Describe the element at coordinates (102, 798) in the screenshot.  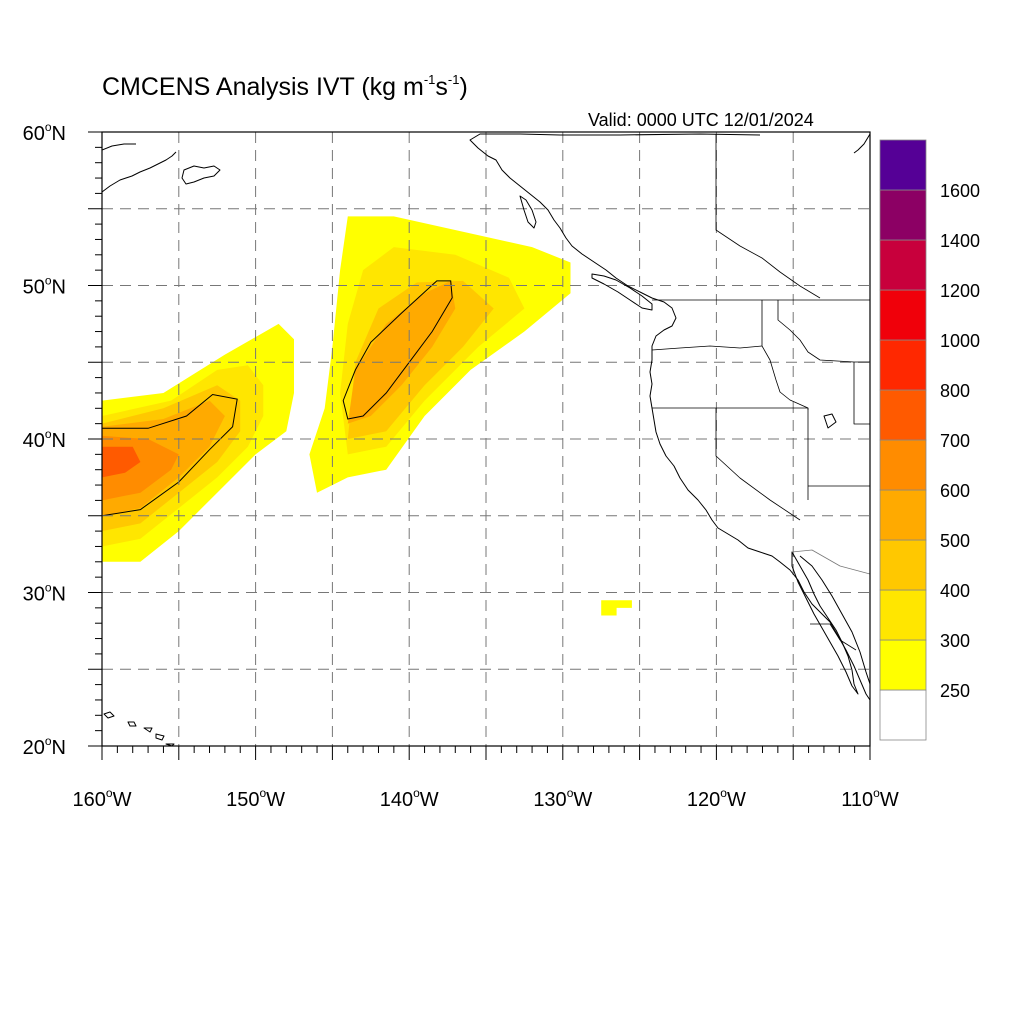
I see `lon-tick-label: 160oW` at that location.